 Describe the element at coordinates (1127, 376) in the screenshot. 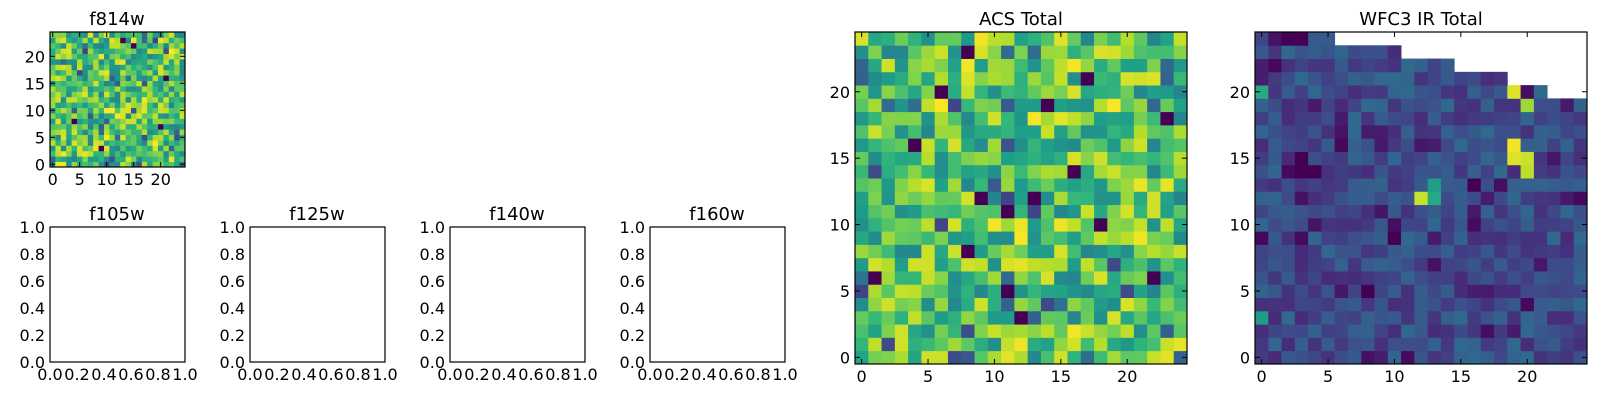

I see `x-tick-label: 20` at that location.